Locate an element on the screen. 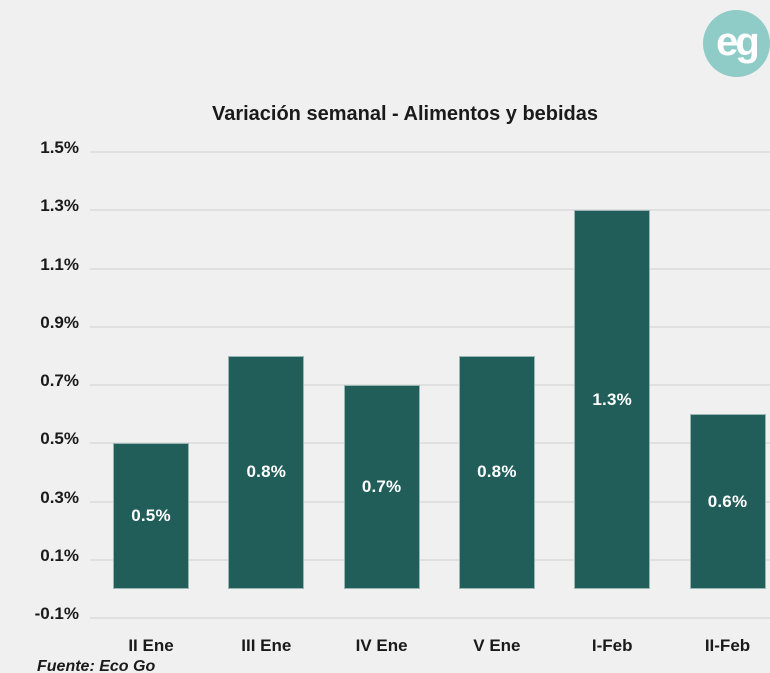 The height and width of the screenshot is (673, 770). y-axis-tick-label: 0.1% is located at coordinates (59, 555).